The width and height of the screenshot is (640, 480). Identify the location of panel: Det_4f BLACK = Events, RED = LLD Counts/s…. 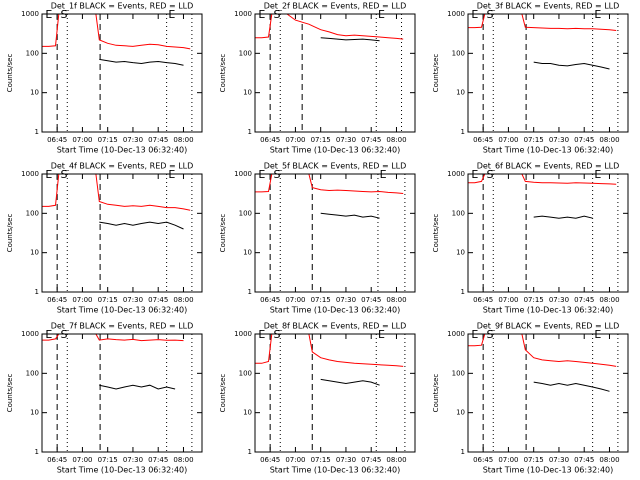
(104, 238).